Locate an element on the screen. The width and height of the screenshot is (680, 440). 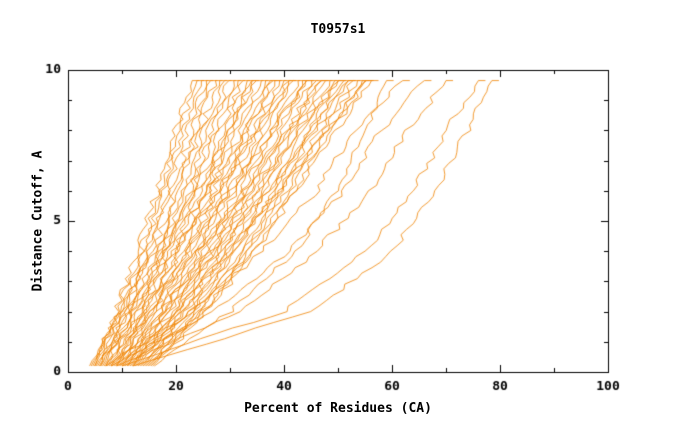
chart-title: T0957s1 is located at coordinates (338, 29).